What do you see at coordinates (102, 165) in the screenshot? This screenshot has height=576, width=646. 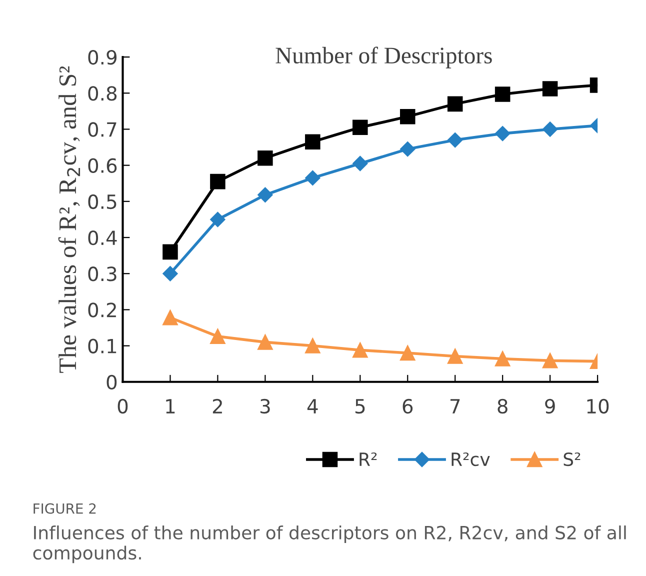 I see `y-tick-label: 0.6` at bounding box center [102, 165].